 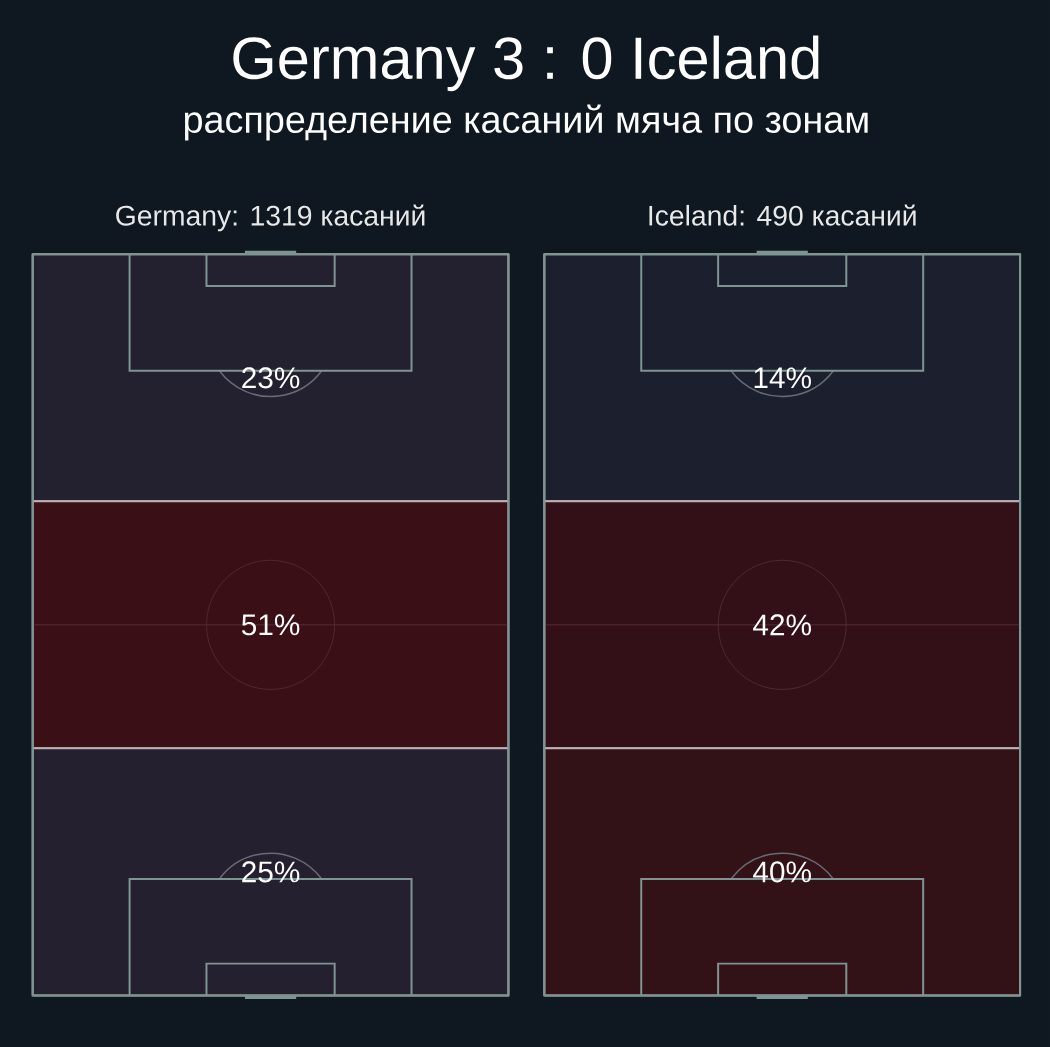 I want to click on text: Germany: 1319 касаний, so click(x=270, y=218).